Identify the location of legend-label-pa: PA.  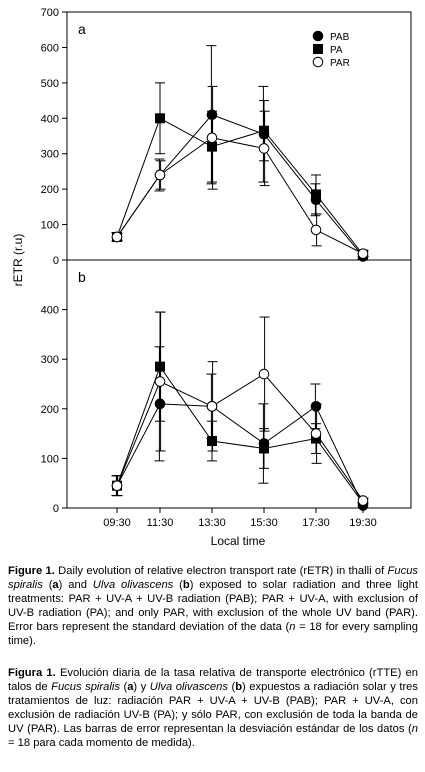
(336, 50).